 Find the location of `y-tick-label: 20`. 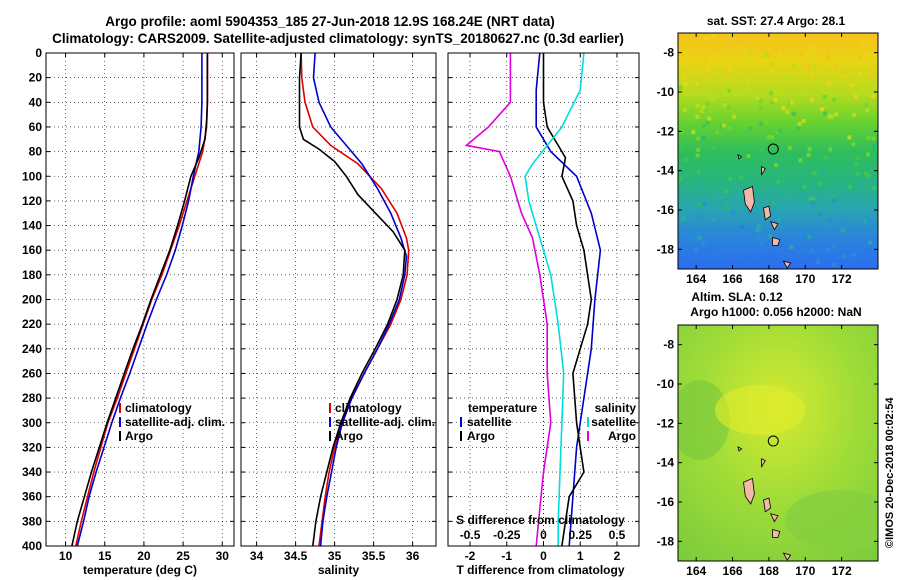

y-tick-label: 20 is located at coordinates (36, 78).